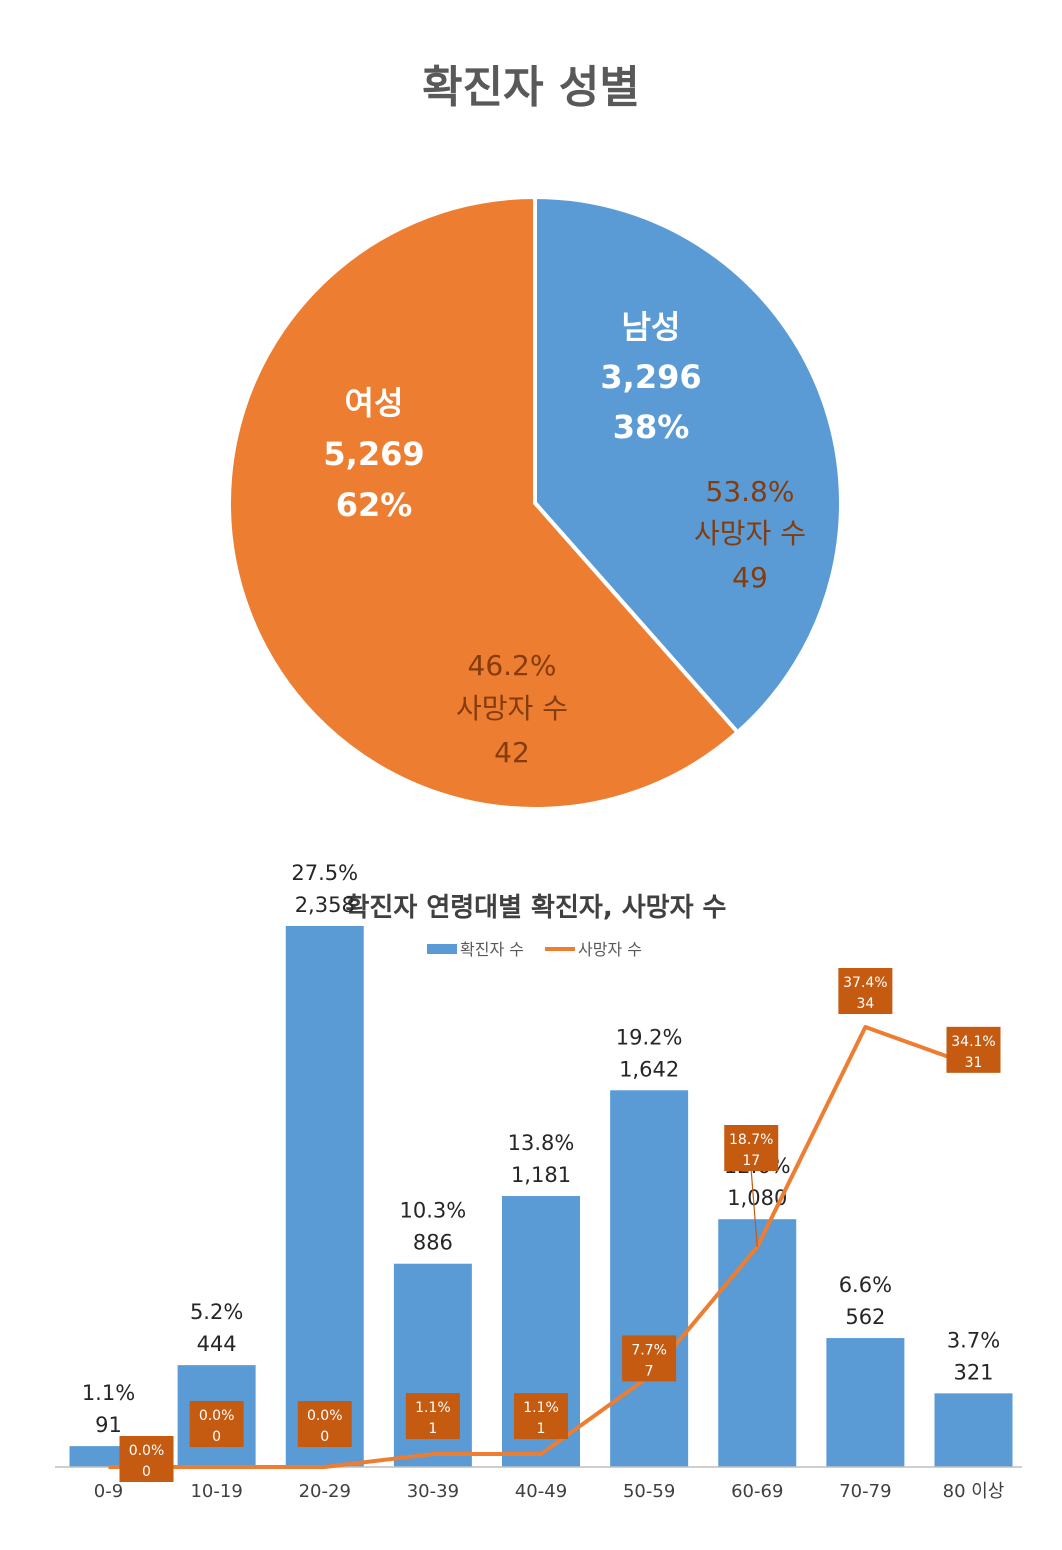 The height and width of the screenshot is (1550, 1062). Describe the element at coordinates (973, 1042) in the screenshot. I see `death-percent-label: 34.1%` at that location.